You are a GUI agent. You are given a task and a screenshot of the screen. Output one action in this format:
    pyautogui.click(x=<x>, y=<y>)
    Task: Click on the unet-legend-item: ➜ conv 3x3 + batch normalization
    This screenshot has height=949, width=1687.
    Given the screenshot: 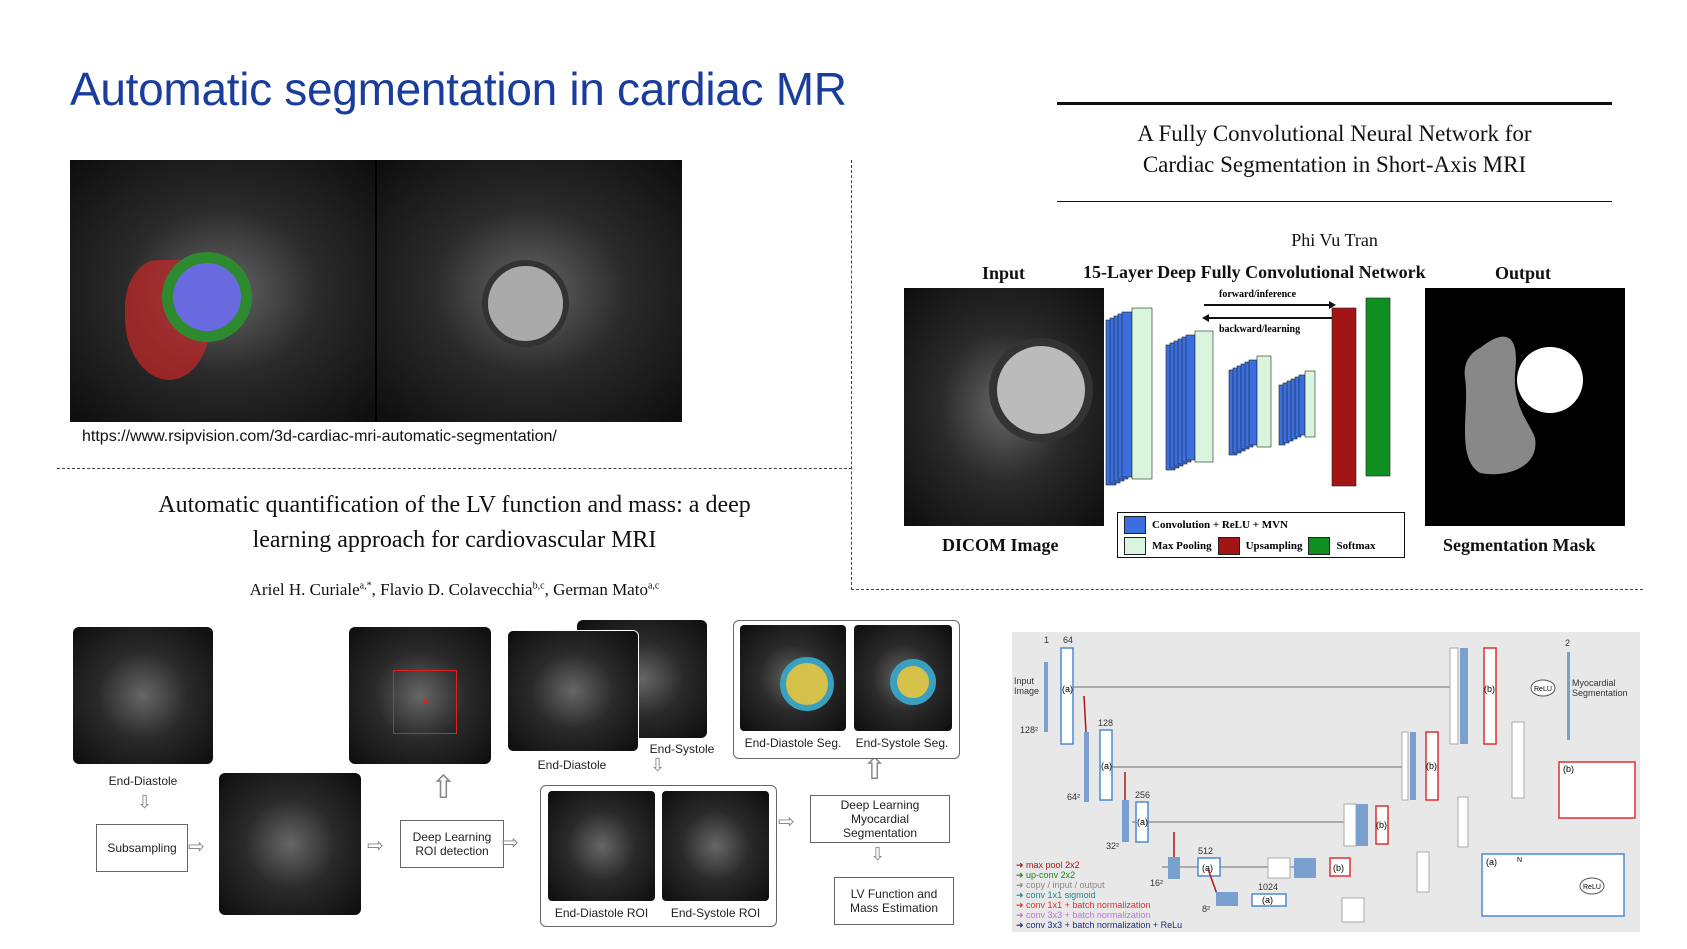 What is the action you would take?
    pyautogui.click(x=1099, y=915)
    